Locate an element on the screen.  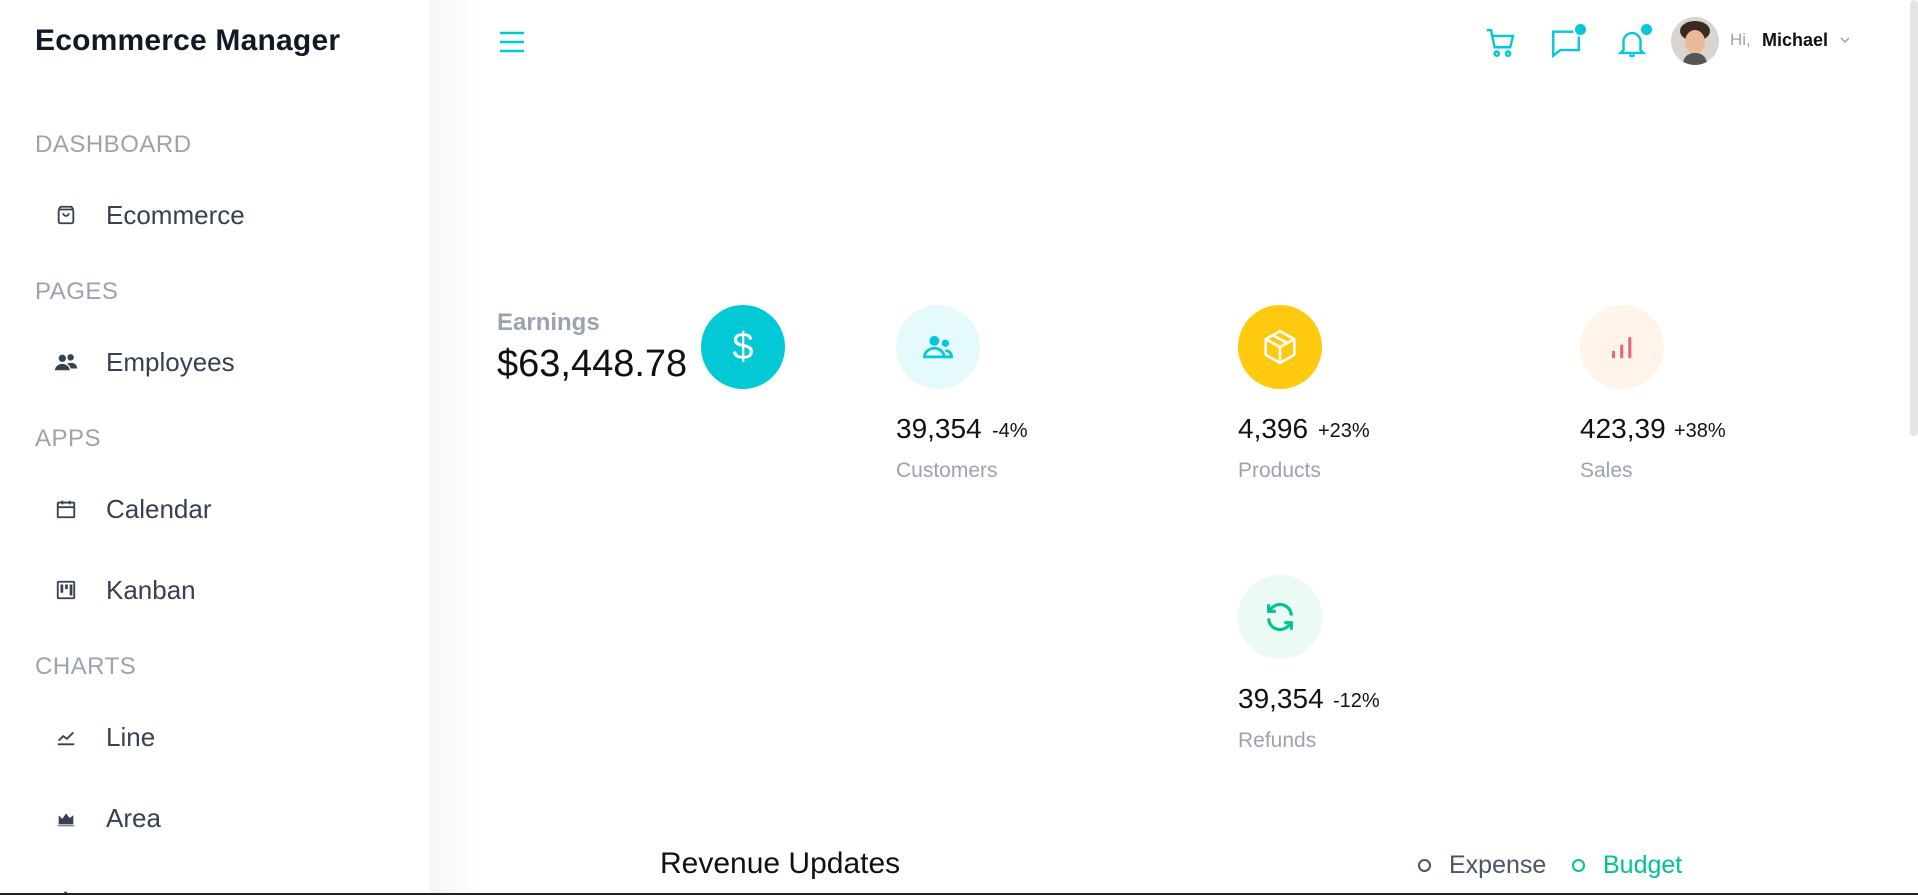
earnings-value: $63,448.78 is located at coordinates (592, 364).